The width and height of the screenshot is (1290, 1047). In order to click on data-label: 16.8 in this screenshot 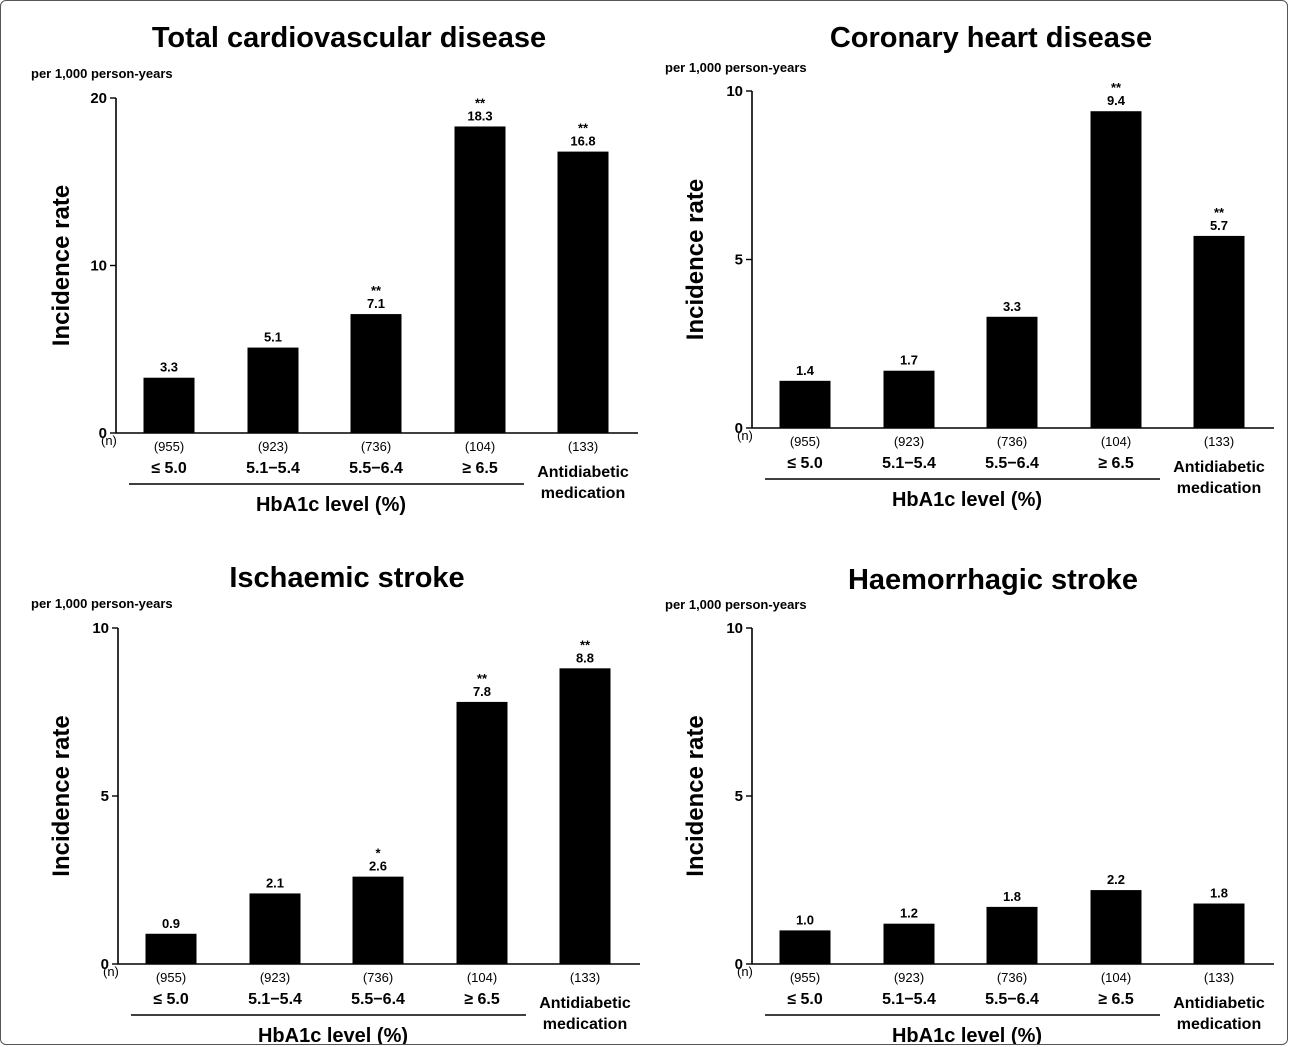, I will do `click(582, 141)`.